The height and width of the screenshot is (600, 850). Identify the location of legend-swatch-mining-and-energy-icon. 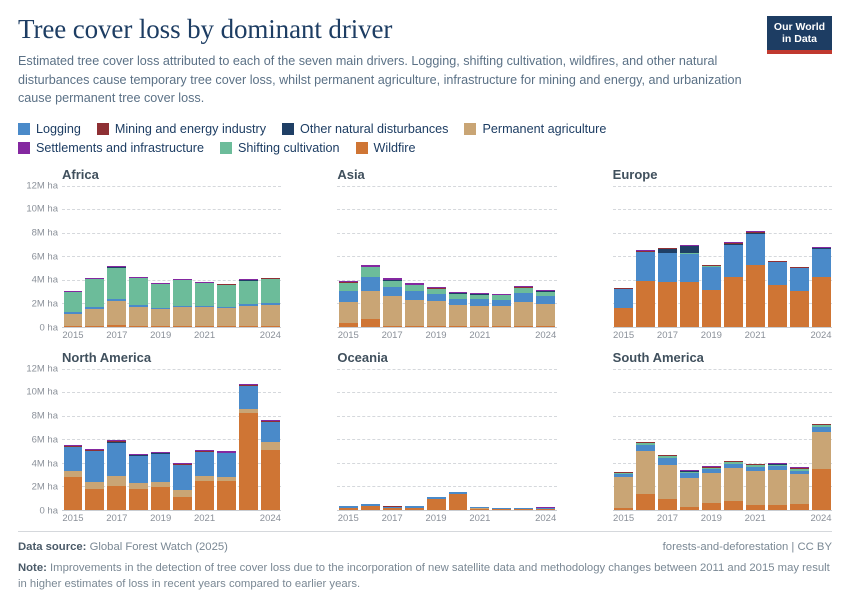
(102, 128).